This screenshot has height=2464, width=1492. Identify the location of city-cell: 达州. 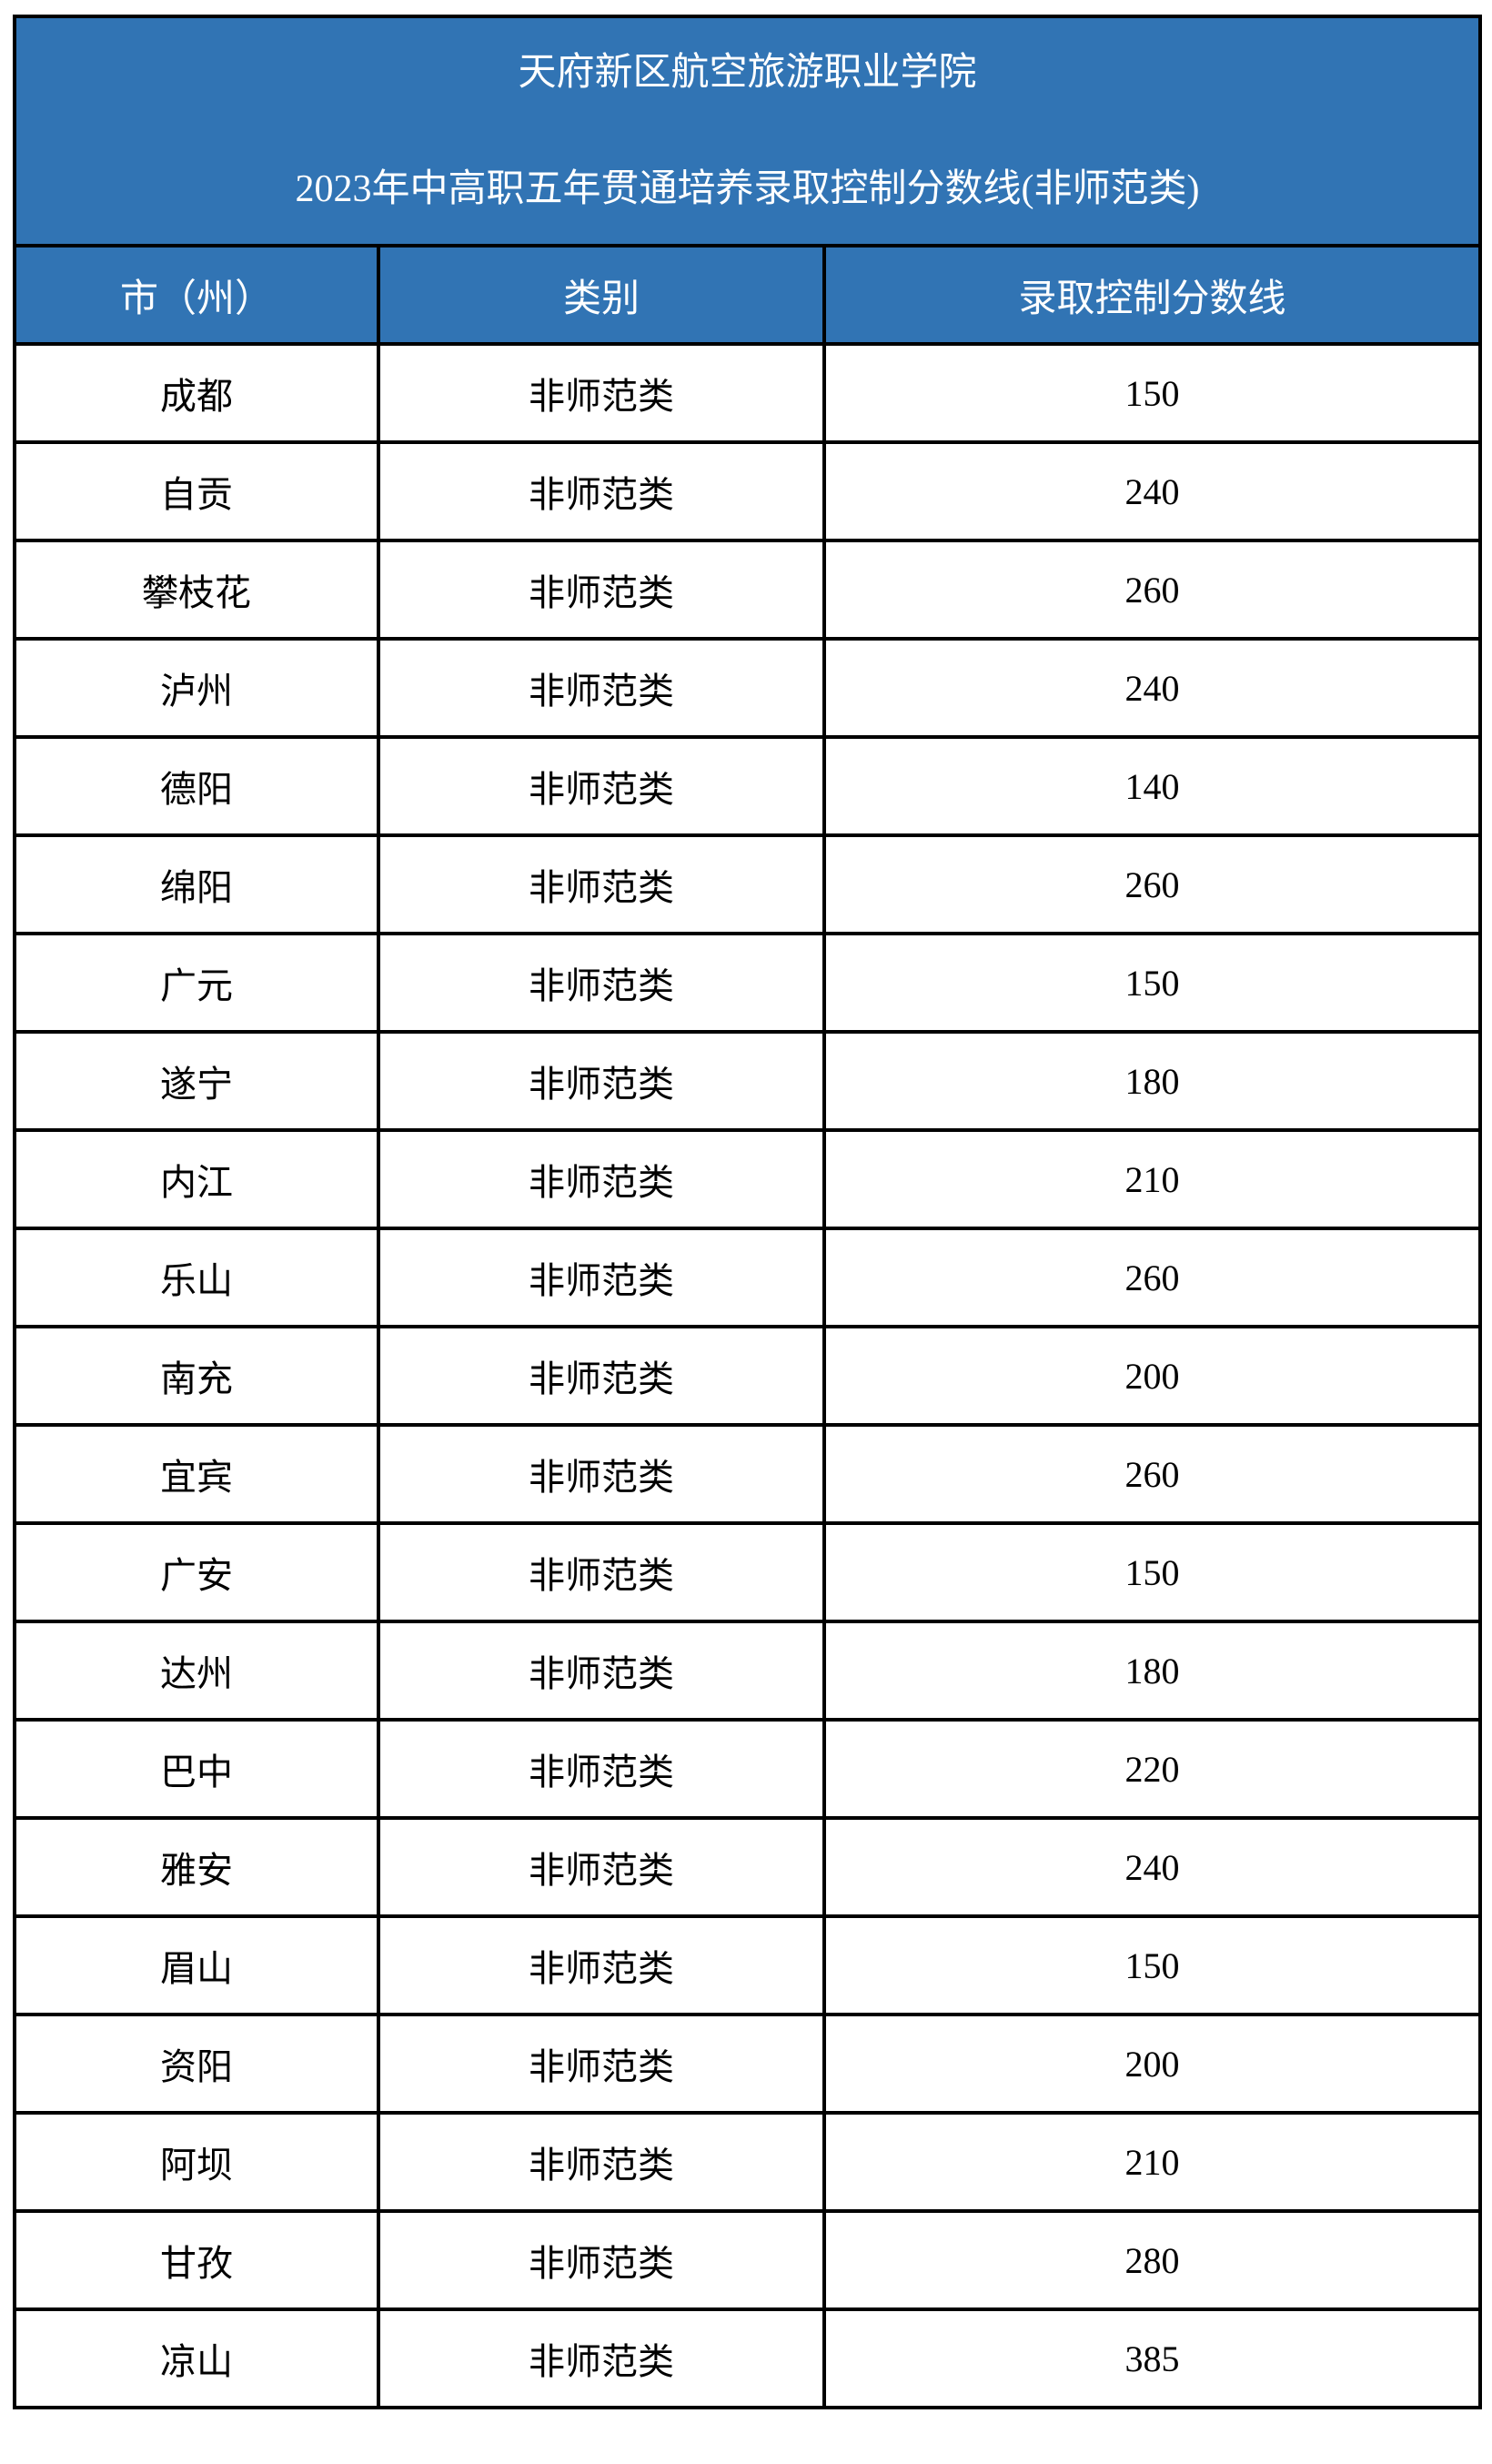
(197, 1671).